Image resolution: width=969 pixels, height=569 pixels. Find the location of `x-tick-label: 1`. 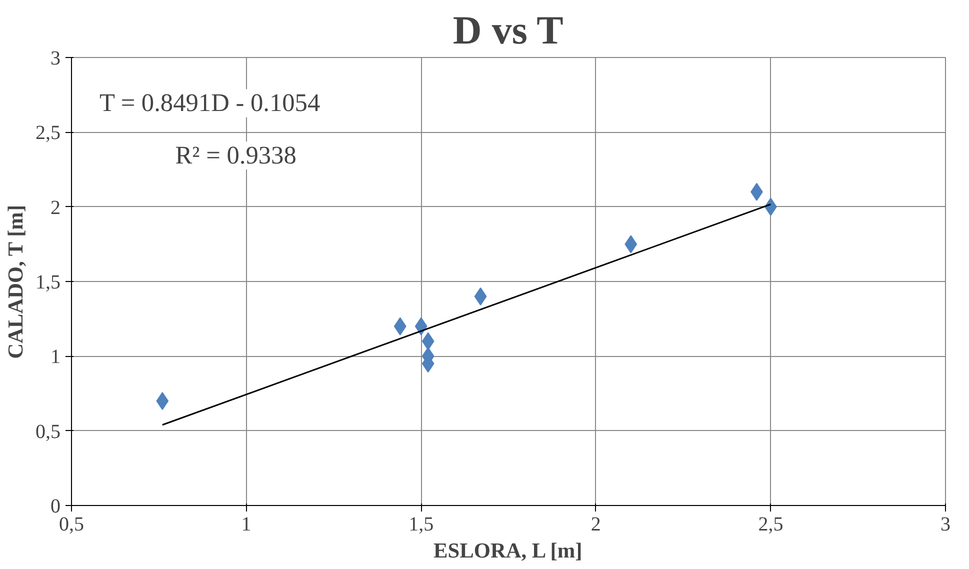

x-tick-label: 1 is located at coordinates (246, 525).